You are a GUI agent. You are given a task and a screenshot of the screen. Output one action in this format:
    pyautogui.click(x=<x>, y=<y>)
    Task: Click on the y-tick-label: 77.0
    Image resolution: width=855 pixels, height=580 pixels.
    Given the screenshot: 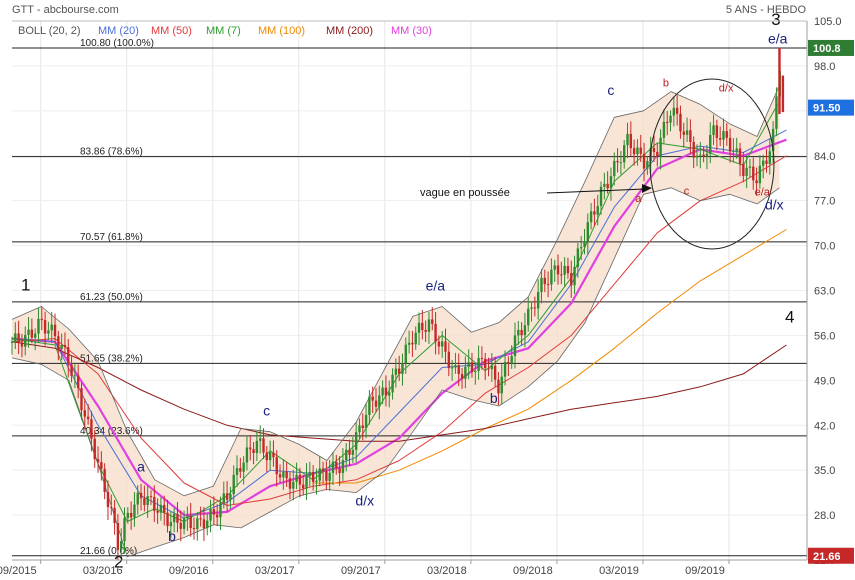 What is the action you would take?
    pyautogui.click(x=824, y=202)
    